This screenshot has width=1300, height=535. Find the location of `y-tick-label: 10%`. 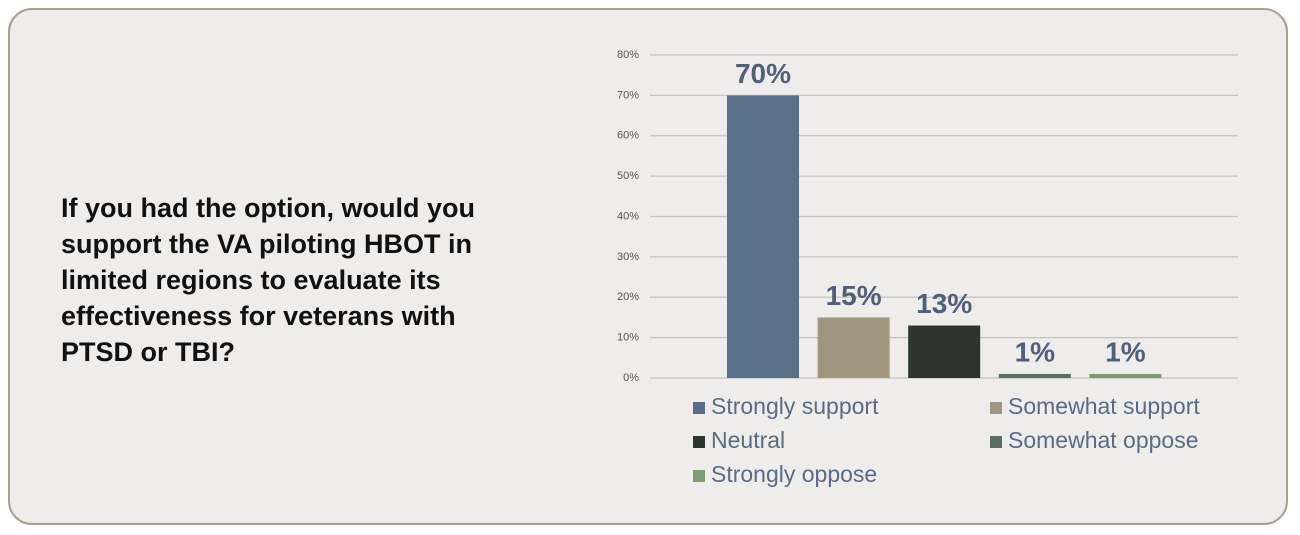

y-tick-label: 10% is located at coordinates (628, 338).